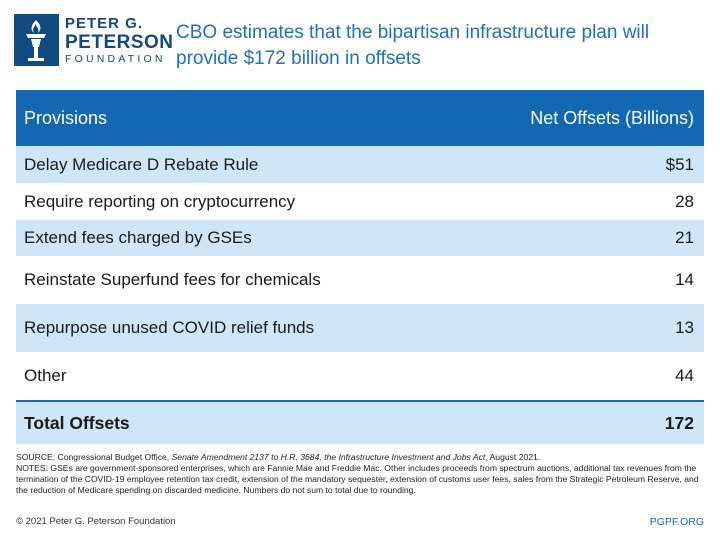 This screenshot has height=540, width=720. I want to click on provision-cell: Extend fees charged by GSEs, so click(138, 237).